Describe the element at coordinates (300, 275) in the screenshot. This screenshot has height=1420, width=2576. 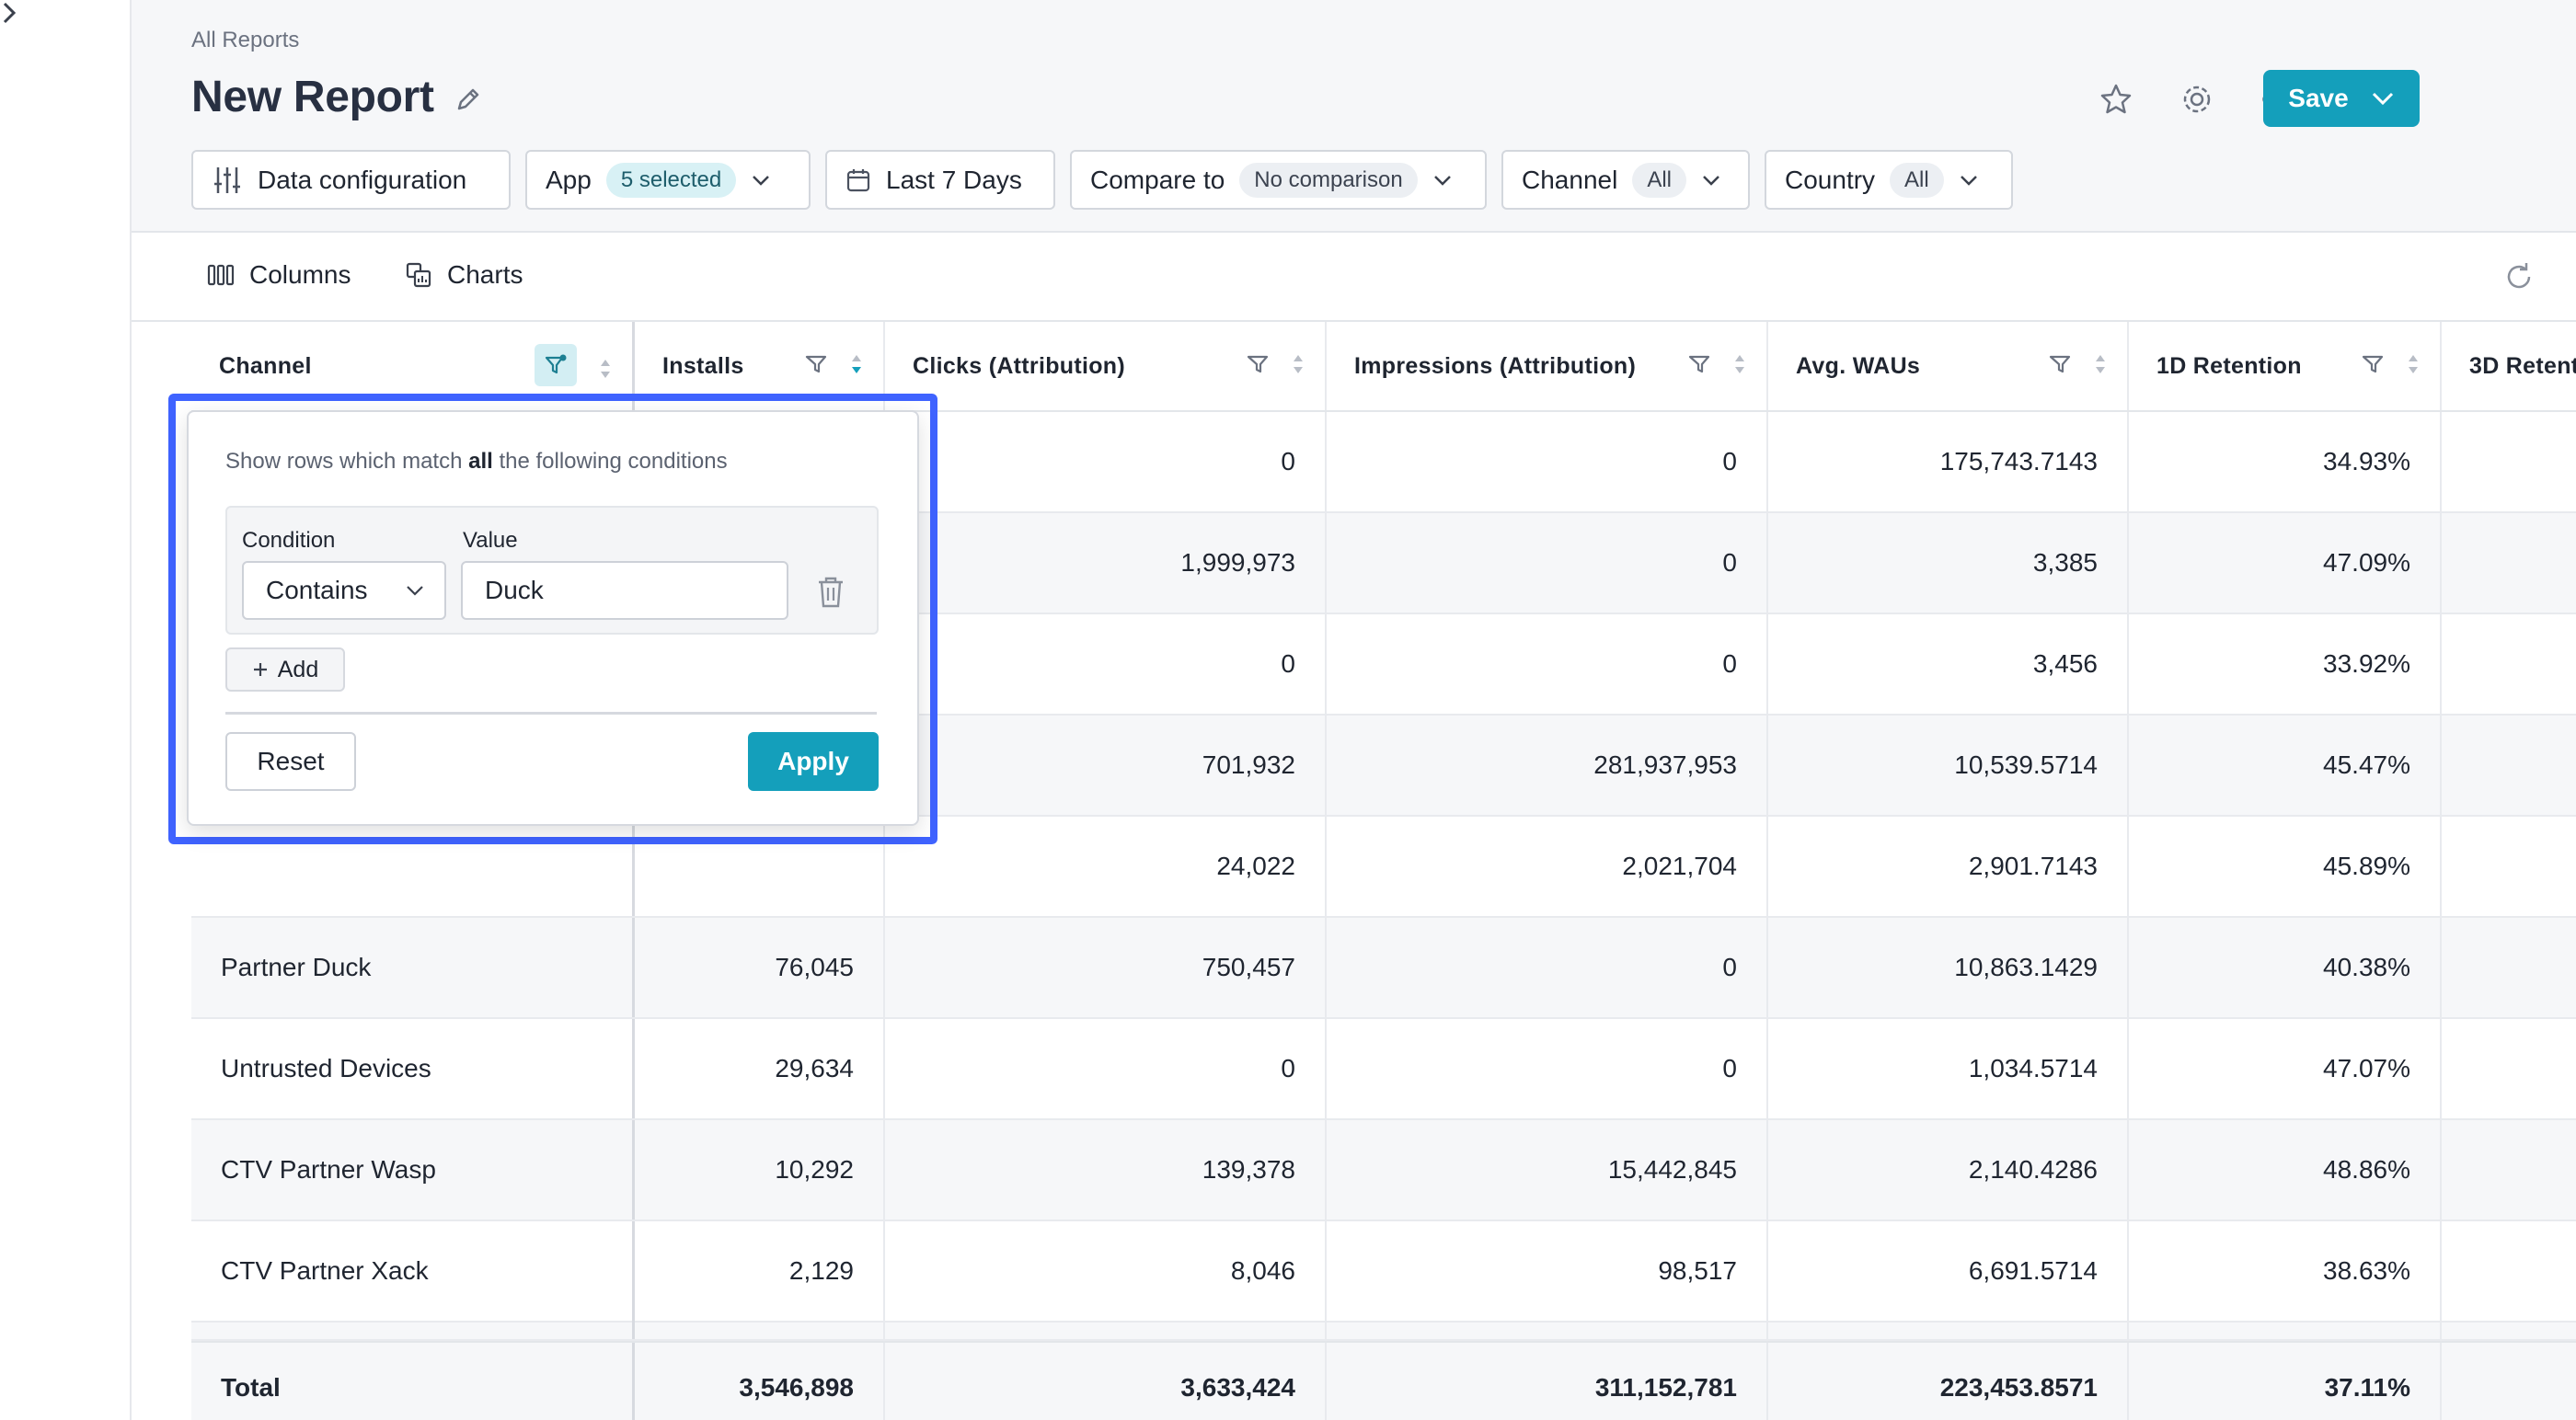
I see `columns-label: Columns` at that location.